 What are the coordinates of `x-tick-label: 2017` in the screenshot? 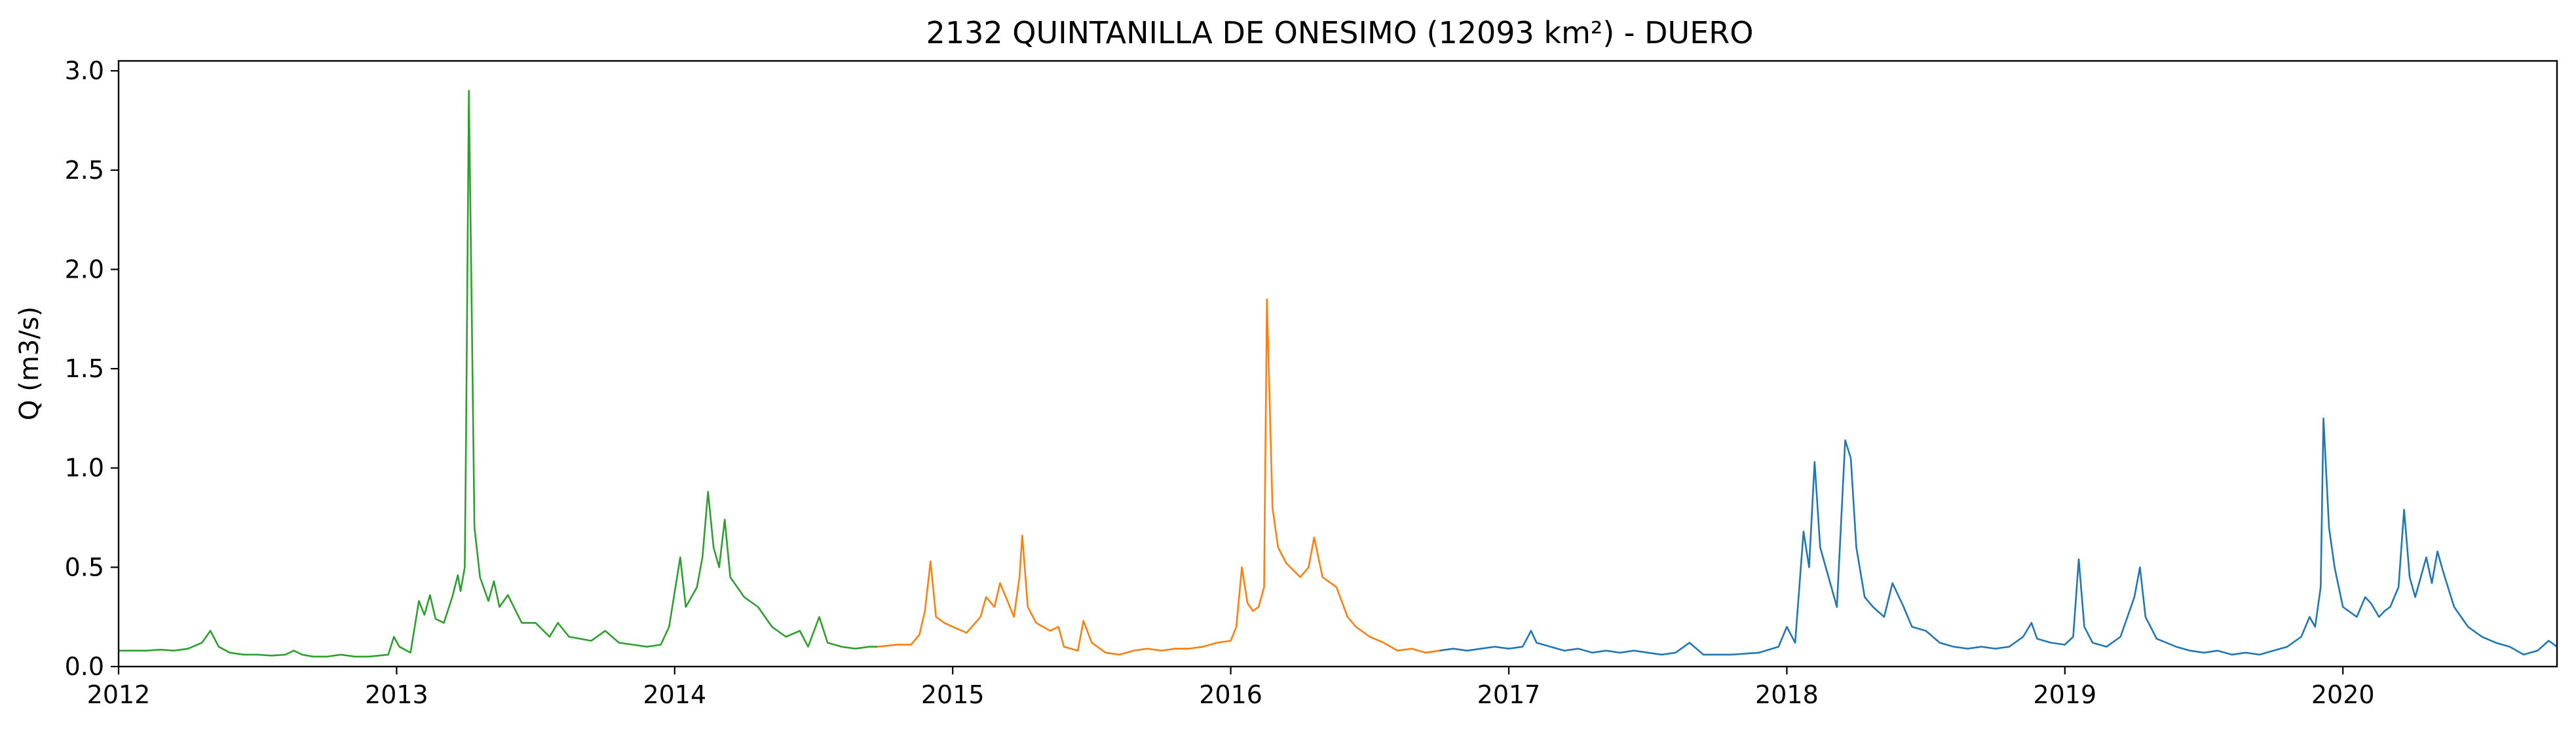 It's located at (1509, 694).